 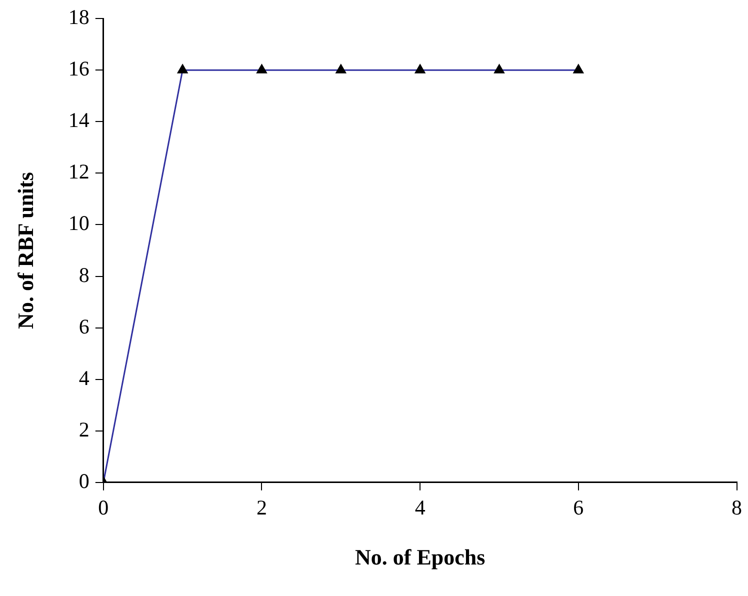 What do you see at coordinates (25, 250) in the screenshot?
I see `y-axis-title: No. of RBF units` at bounding box center [25, 250].